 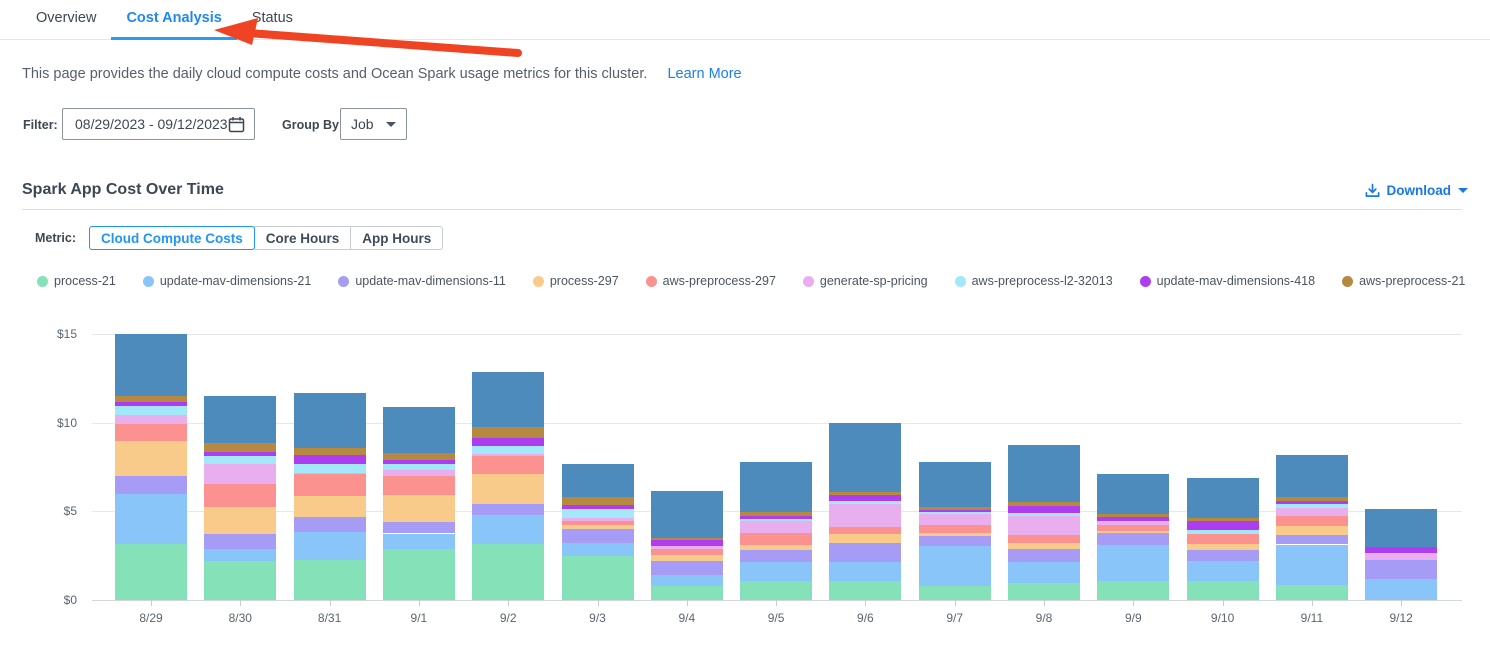 I want to click on date-range-picker: 08/29/2023 - 09/12/2023, so click(x=158, y=124).